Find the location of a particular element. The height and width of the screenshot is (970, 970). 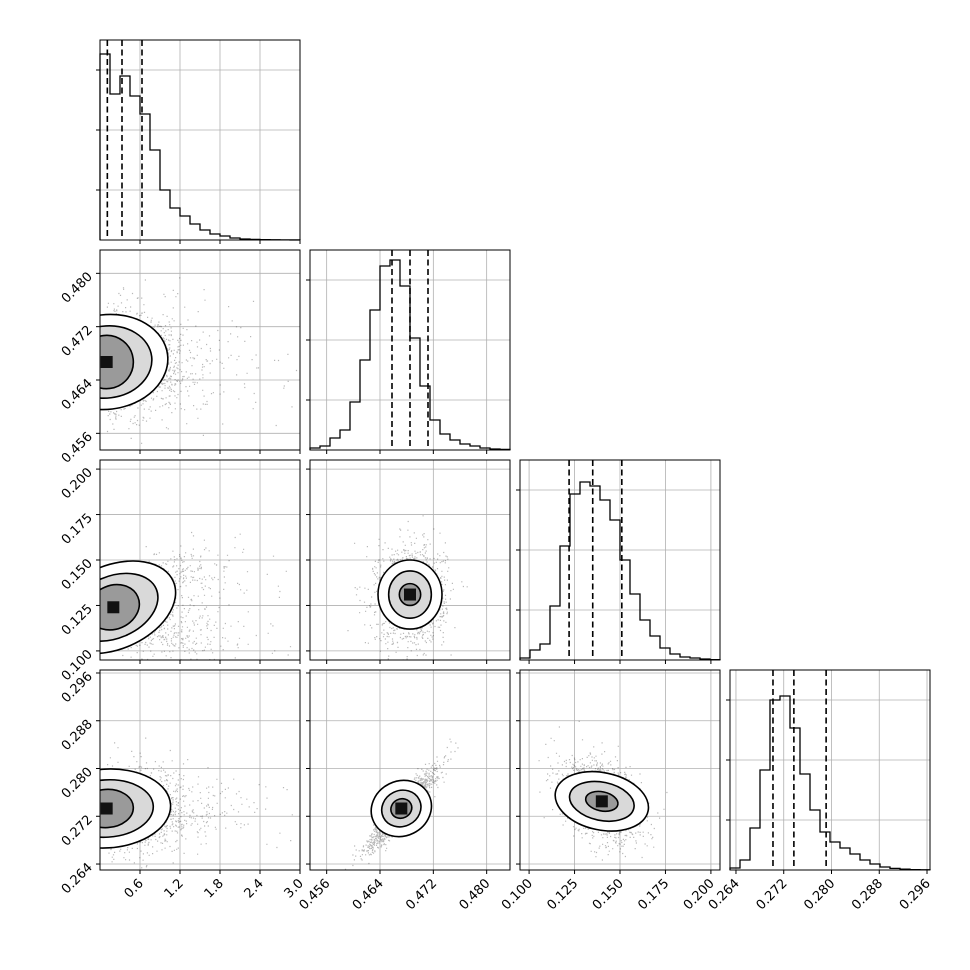

y-tick-label: 0.480 is located at coordinates (77, 288).